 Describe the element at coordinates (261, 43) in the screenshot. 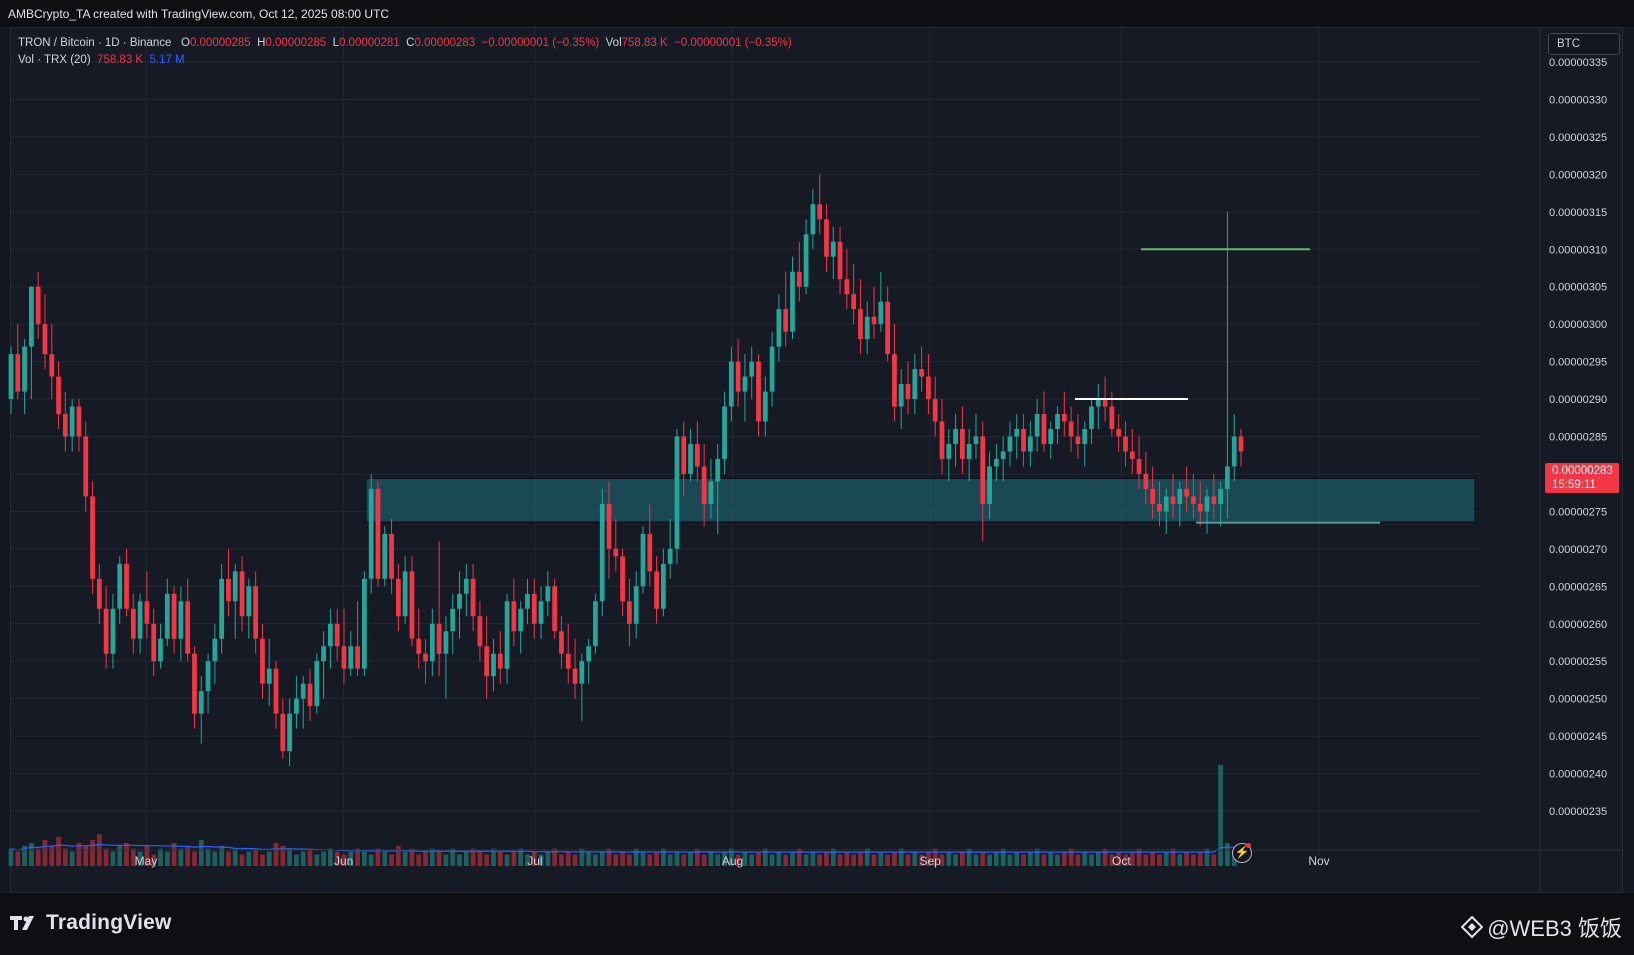

I see `high-label: H` at that location.